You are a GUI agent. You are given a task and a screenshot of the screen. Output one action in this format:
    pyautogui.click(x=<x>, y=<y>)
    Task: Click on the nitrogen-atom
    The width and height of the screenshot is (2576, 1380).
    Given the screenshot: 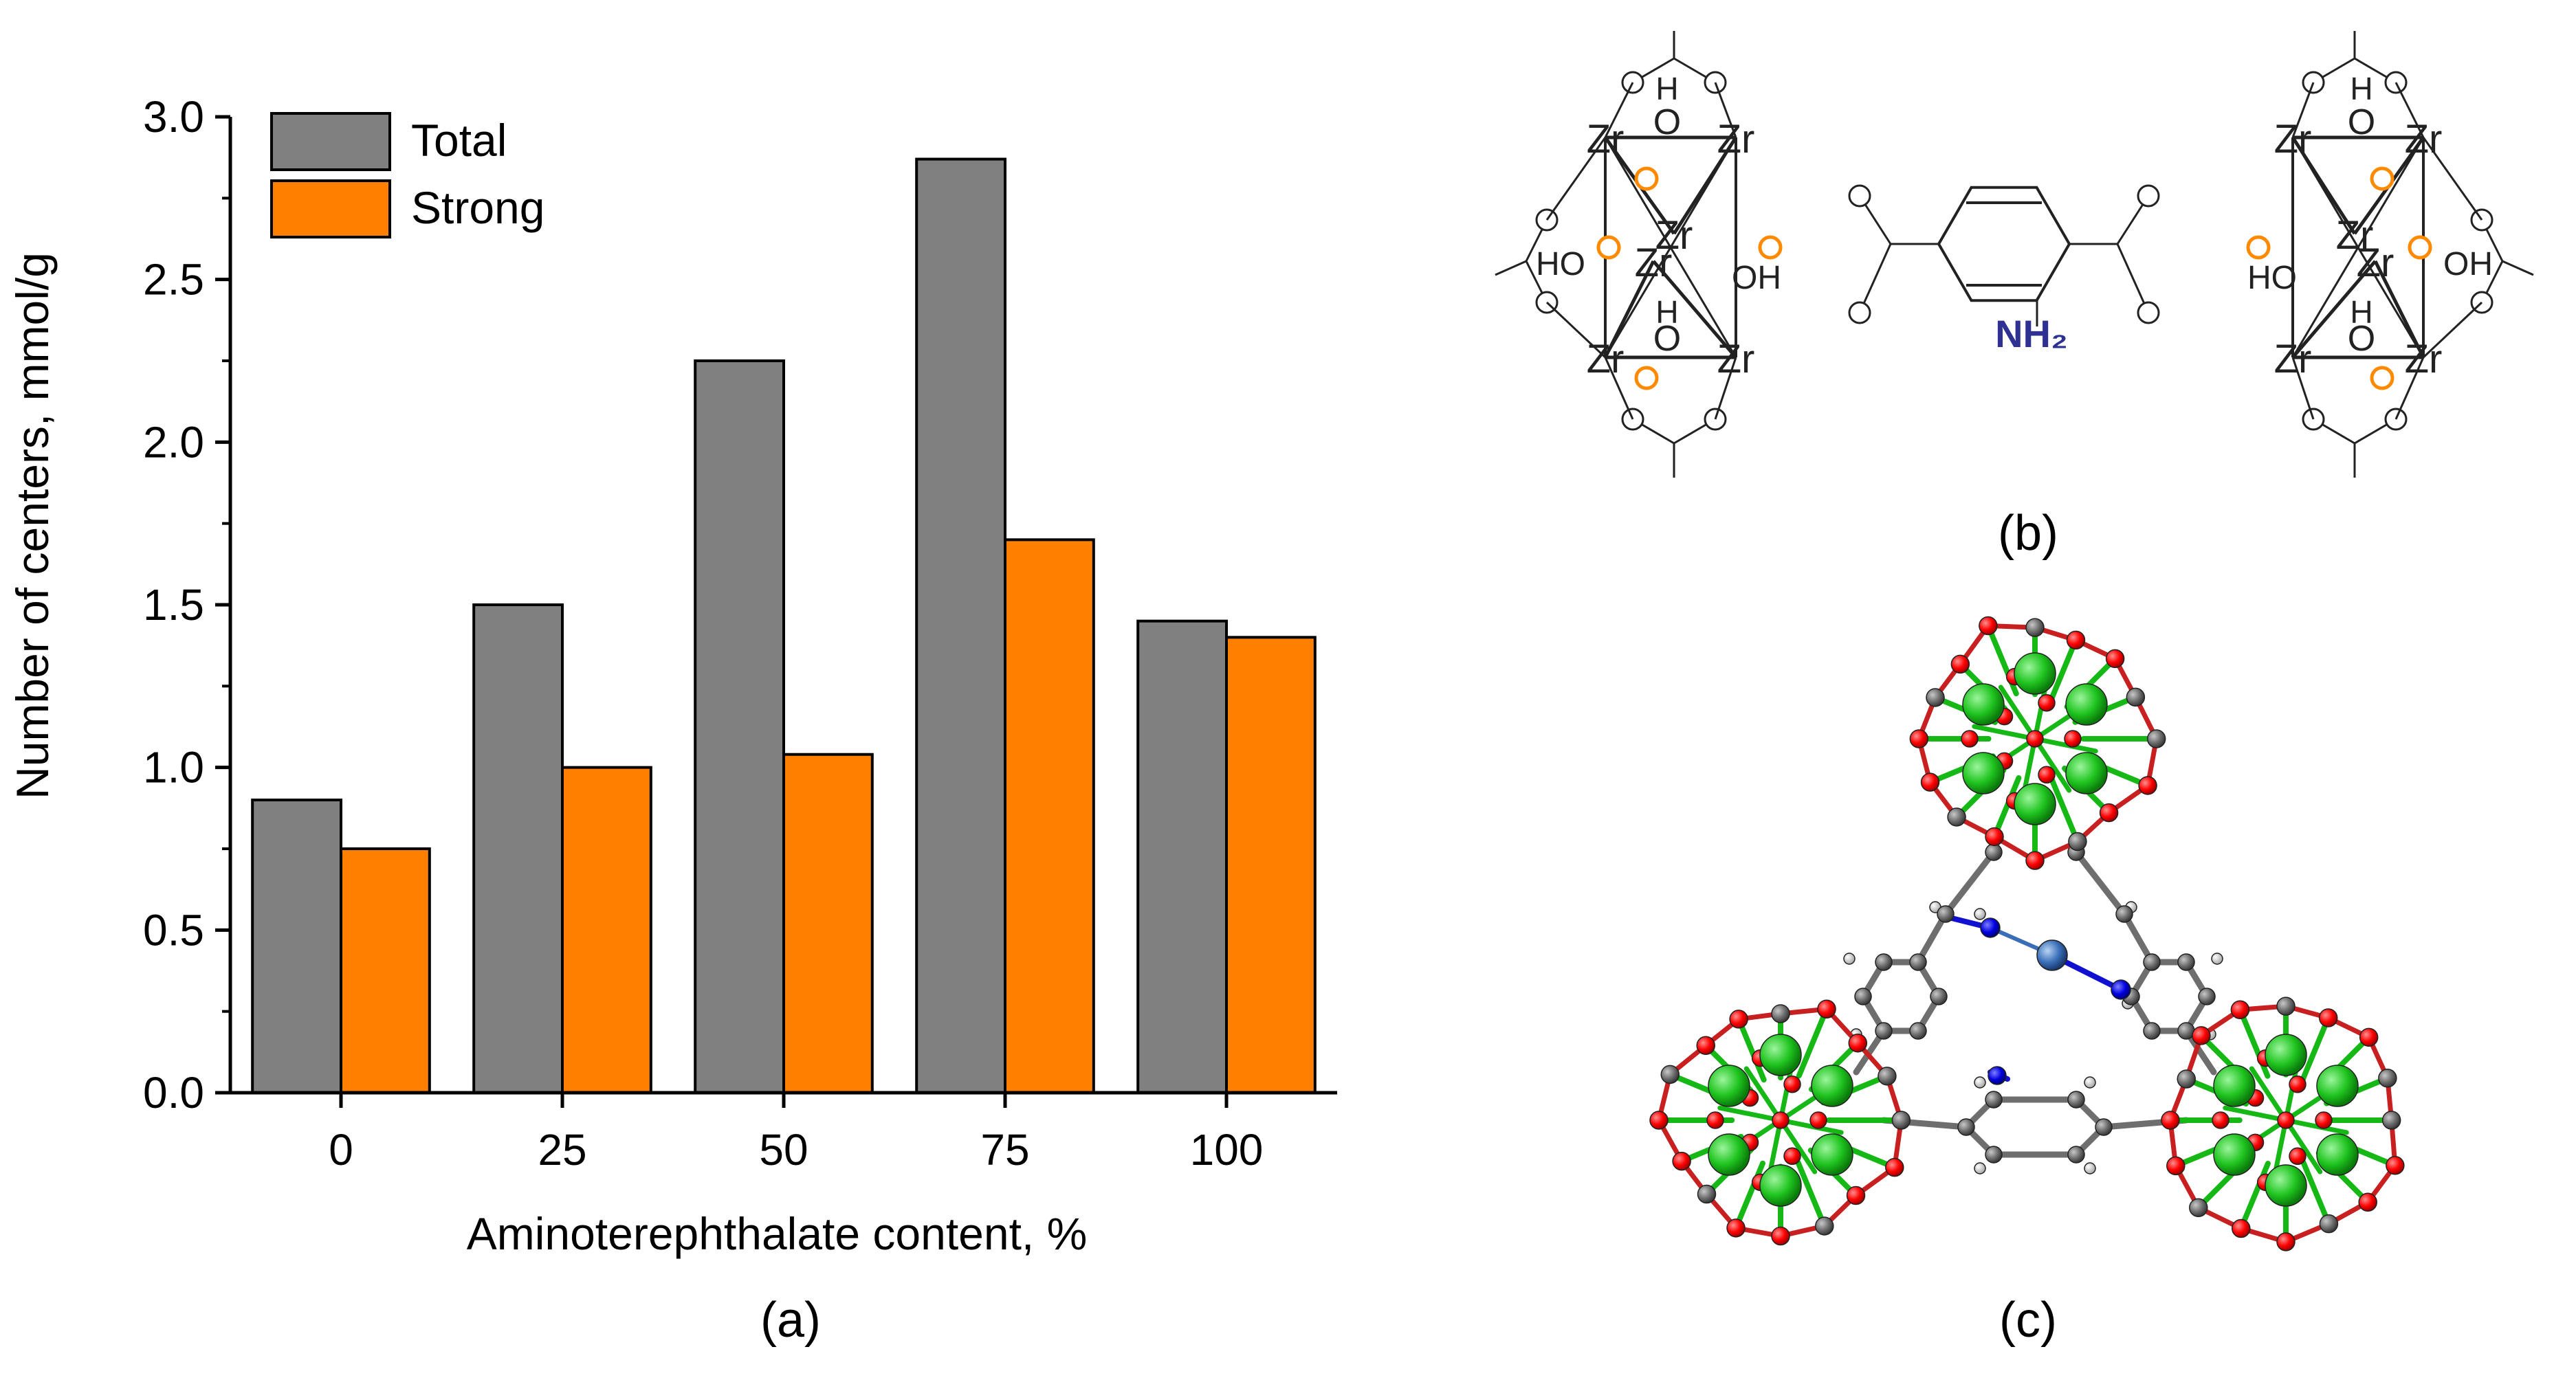 What is the action you would take?
    pyautogui.click(x=1990, y=927)
    